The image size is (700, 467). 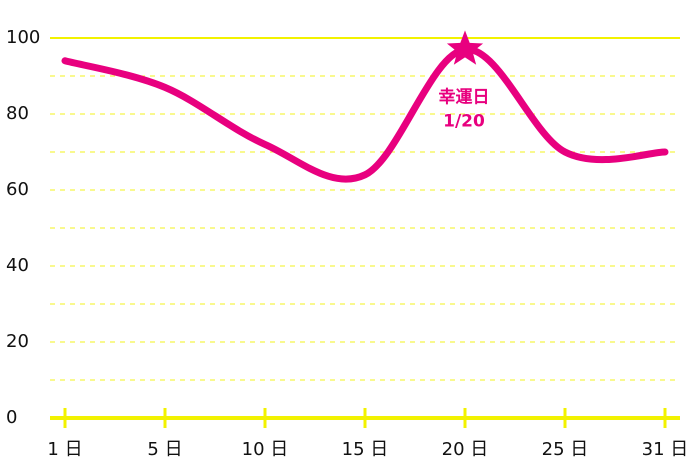 I want to click on x-tick-label: 5 日, so click(x=164, y=449).